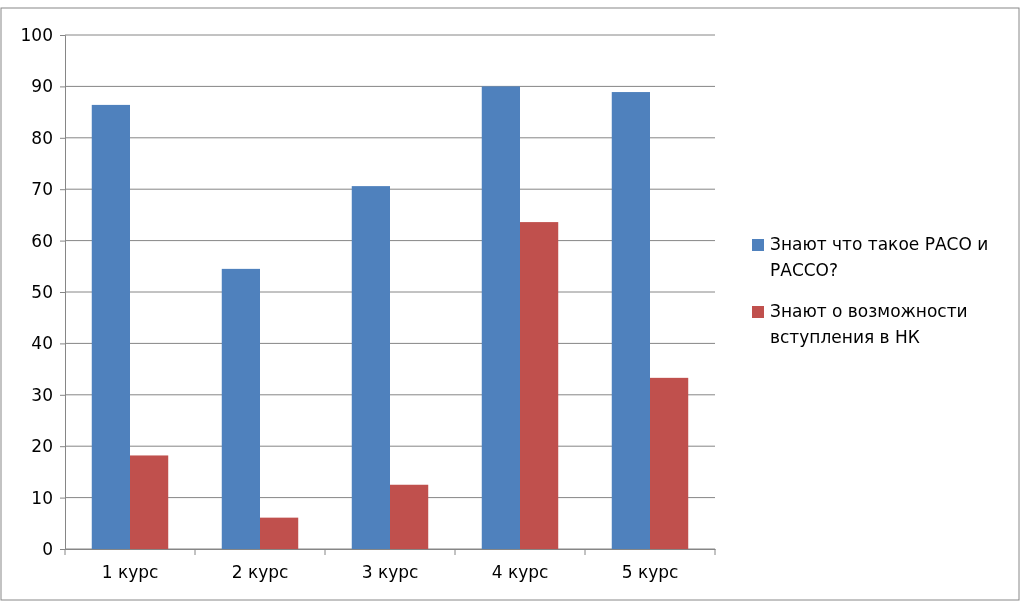 Image resolution: width=1024 pixels, height=603 pixels. What do you see at coordinates (42, 497) in the screenshot?
I see `y-tick-label: 10` at bounding box center [42, 497].